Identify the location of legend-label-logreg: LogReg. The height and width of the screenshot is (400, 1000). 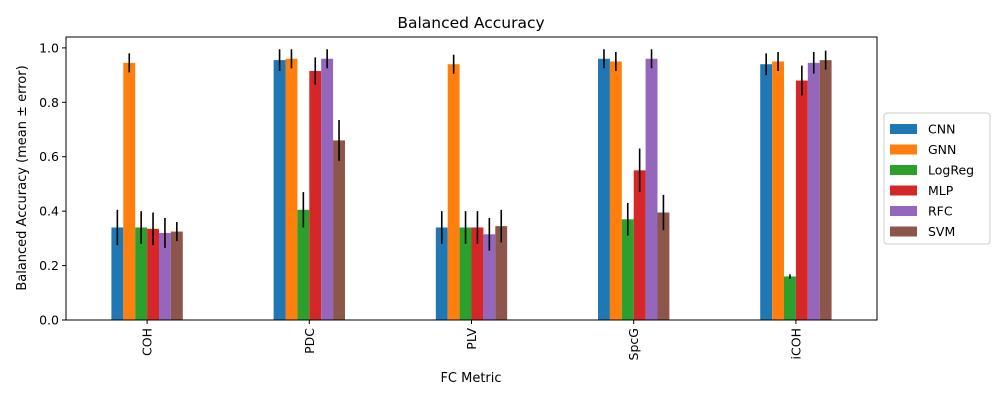
(951, 170).